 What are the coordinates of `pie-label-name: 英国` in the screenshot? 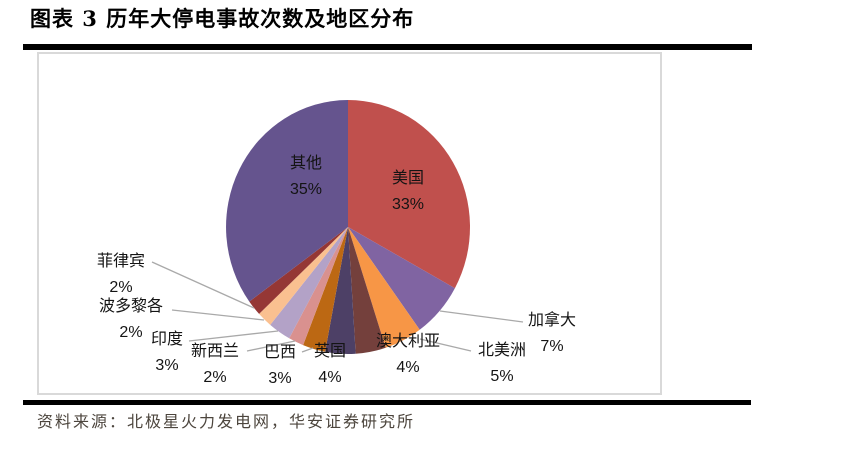 It's located at (330, 351).